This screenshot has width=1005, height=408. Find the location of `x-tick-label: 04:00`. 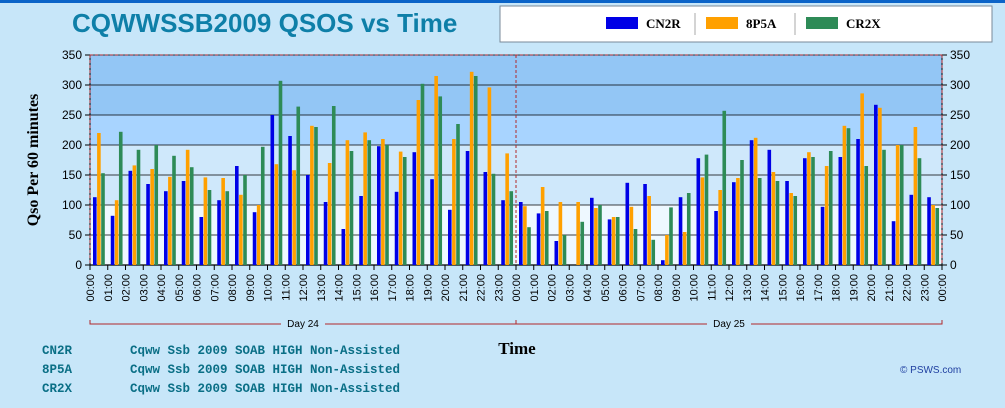

x-tick-label: 04:00 is located at coordinates (588, 288).